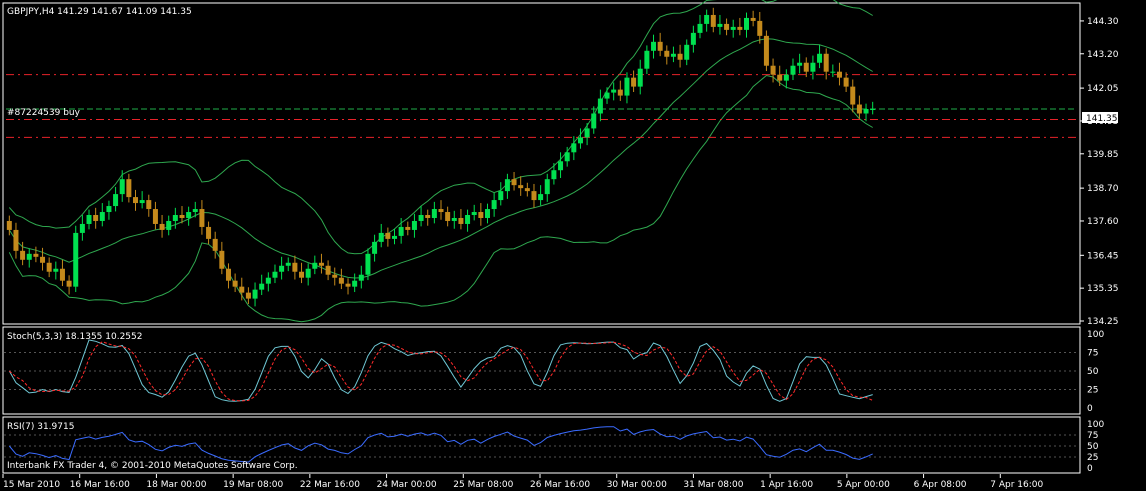  Describe the element at coordinates (99, 12) in the screenshot. I see `symbol-header: GBPJPY,H4 141.29 141.67 141.09 141.35` at that location.